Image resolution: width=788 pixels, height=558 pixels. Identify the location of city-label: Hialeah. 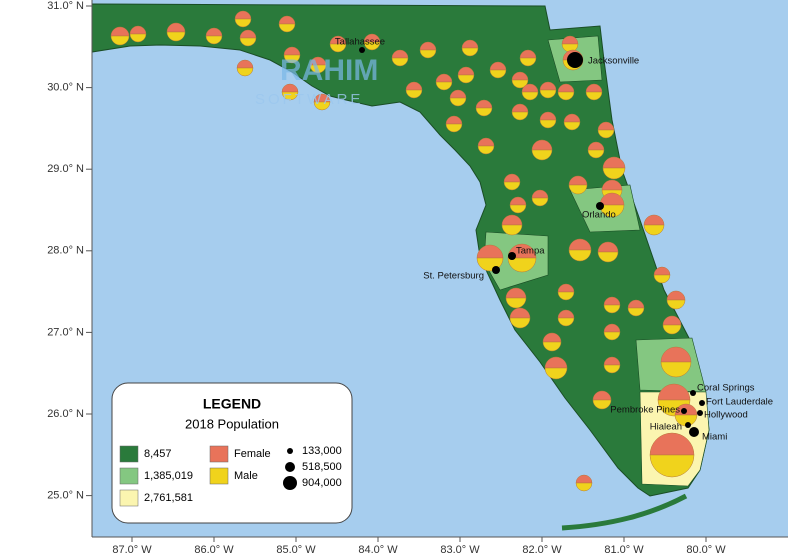
(666, 427).